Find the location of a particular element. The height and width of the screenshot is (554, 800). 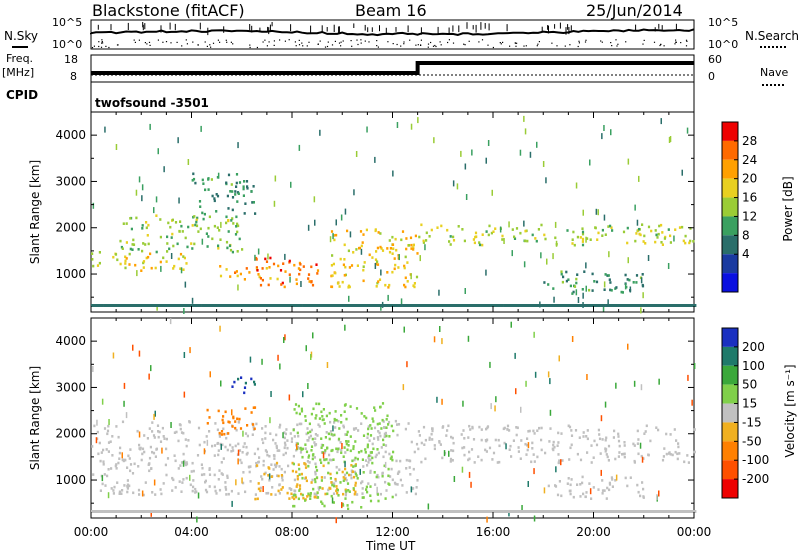

power-colorbar-swatch is located at coordinates (730, 131).